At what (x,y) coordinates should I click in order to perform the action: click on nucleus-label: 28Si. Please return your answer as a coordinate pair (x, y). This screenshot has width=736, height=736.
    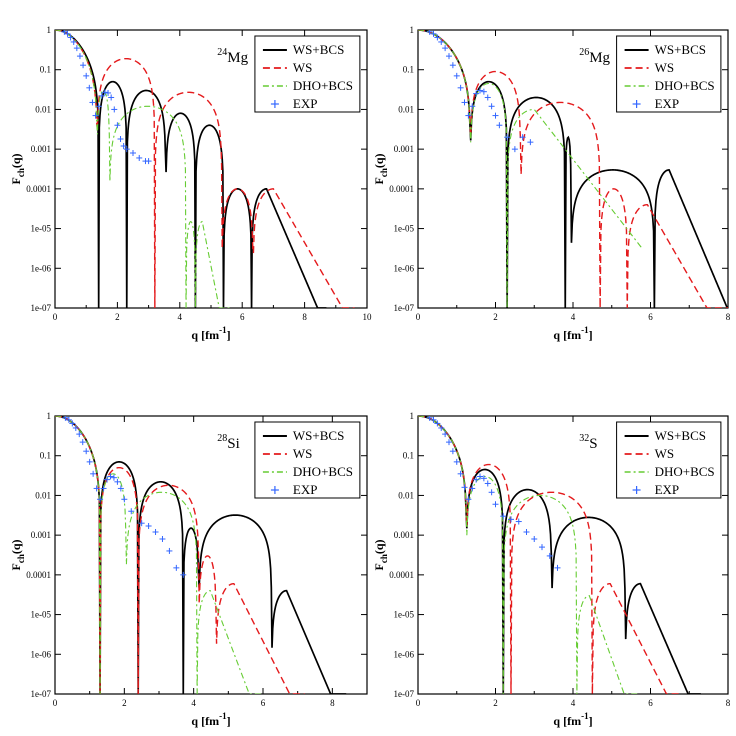
    Looking at the image, I should click on (228, 442).